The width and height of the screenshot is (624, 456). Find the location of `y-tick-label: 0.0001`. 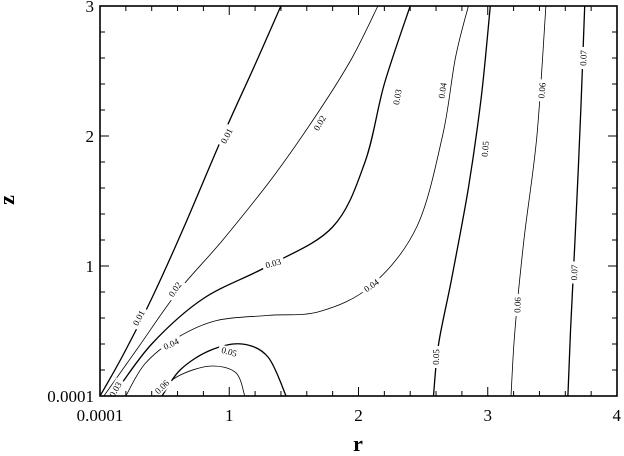

y-tick-label: 0.0001 is located at coordinates (70, 396).